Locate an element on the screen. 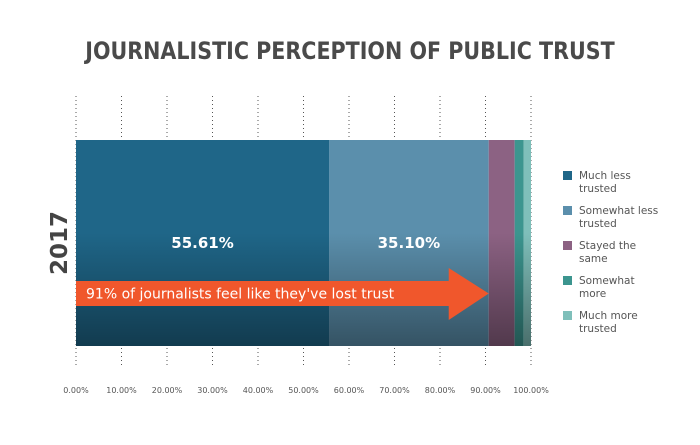 This screenshot has height=445, width=700. legend-label: Somewhat more is located at coordinates (607, 287).